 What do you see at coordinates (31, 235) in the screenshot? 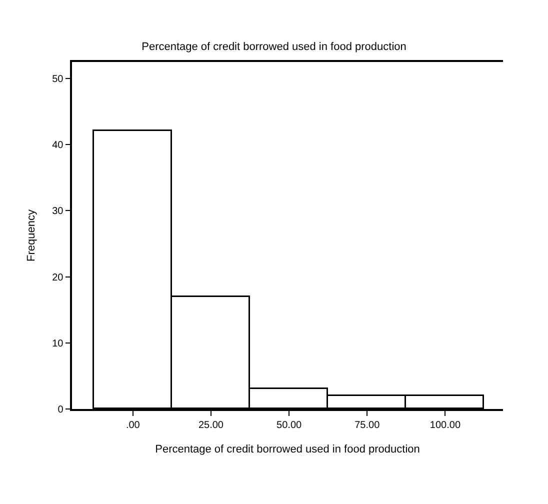
I see `y-axis-title: Frequency` at bounding box center [31, 235].